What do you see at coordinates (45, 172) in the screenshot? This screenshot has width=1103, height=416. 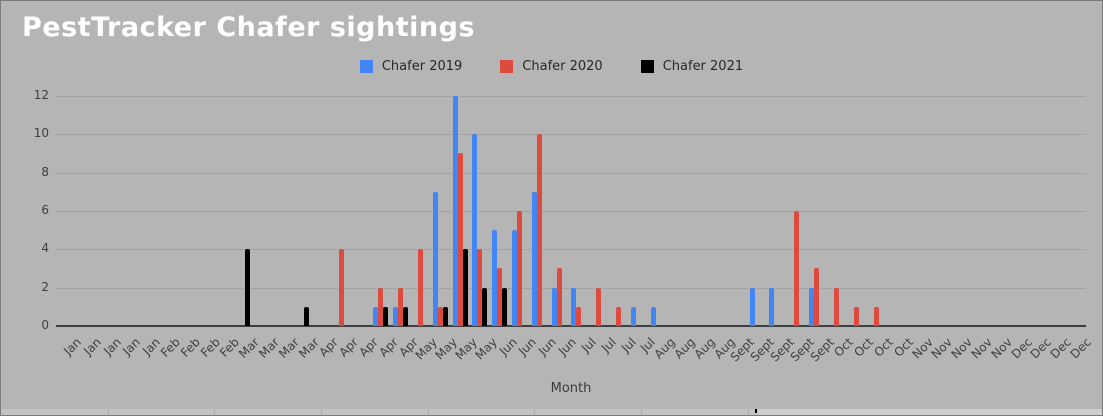 I see `y-tick-label-8: 8` at bounding box center [45, 172].